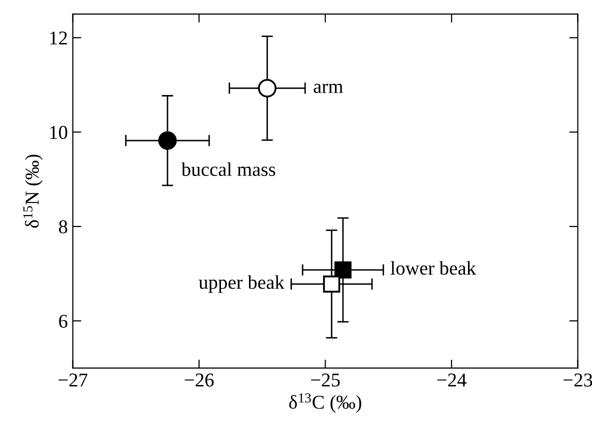 The height and width of the screenshot is (427, 592). What do you see at coordinates (325, 380) in the screenshot?
I see `x-tick-label: −25` at bounding box center [325, 380].